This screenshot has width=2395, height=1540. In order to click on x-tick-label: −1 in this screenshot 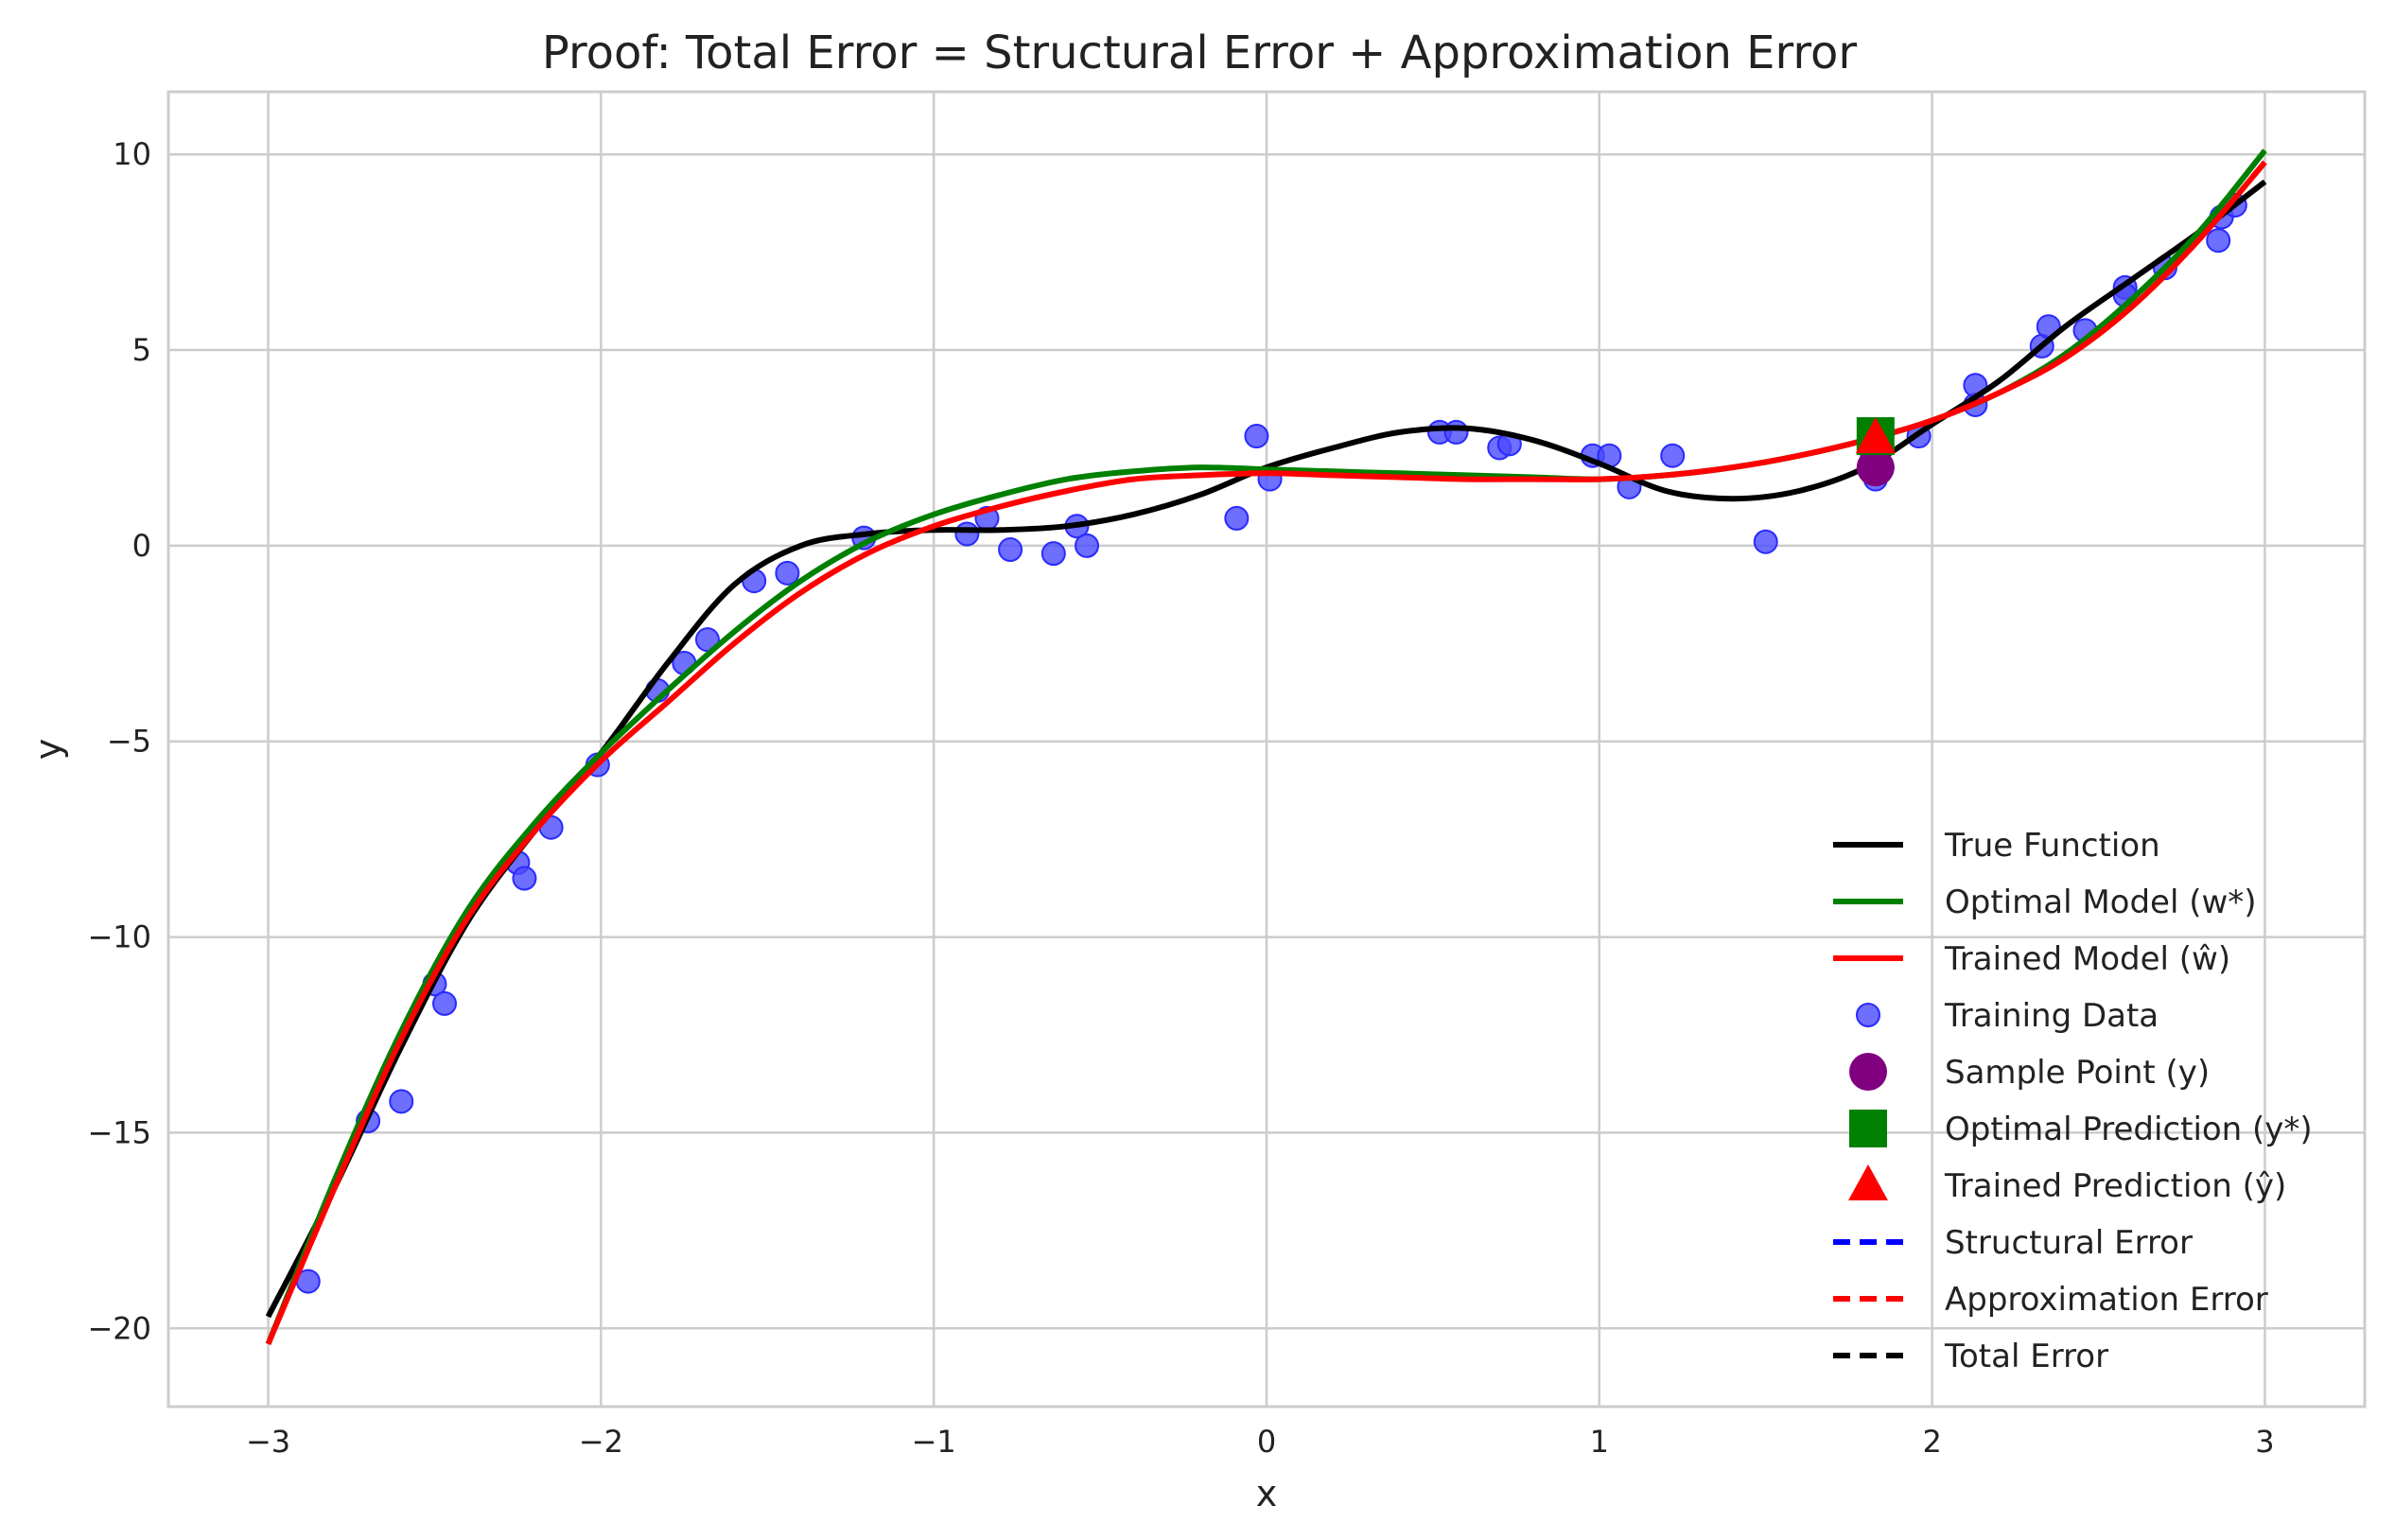, I will do `click(934, 1442)`.